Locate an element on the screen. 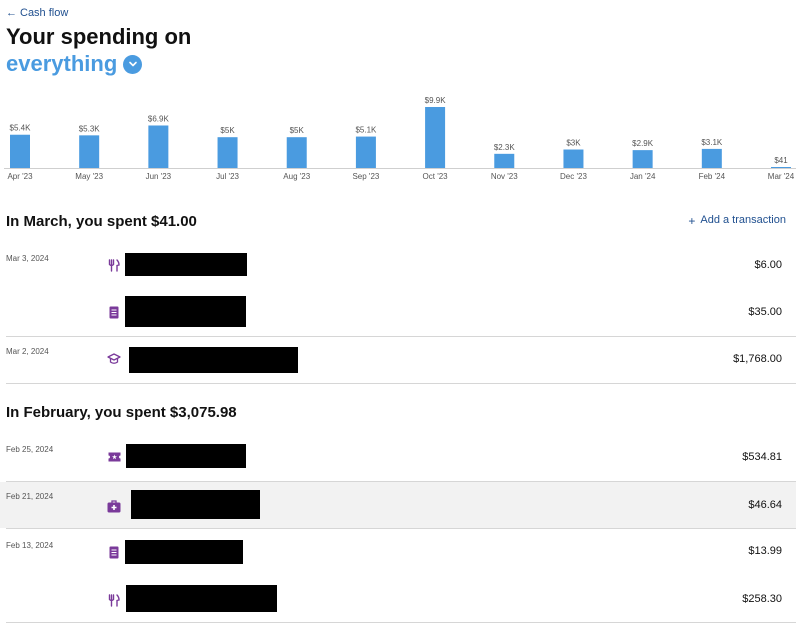 This screenshot has height=630, width=800. transaction-row: $35.00 is located at coordinates (398, 314).